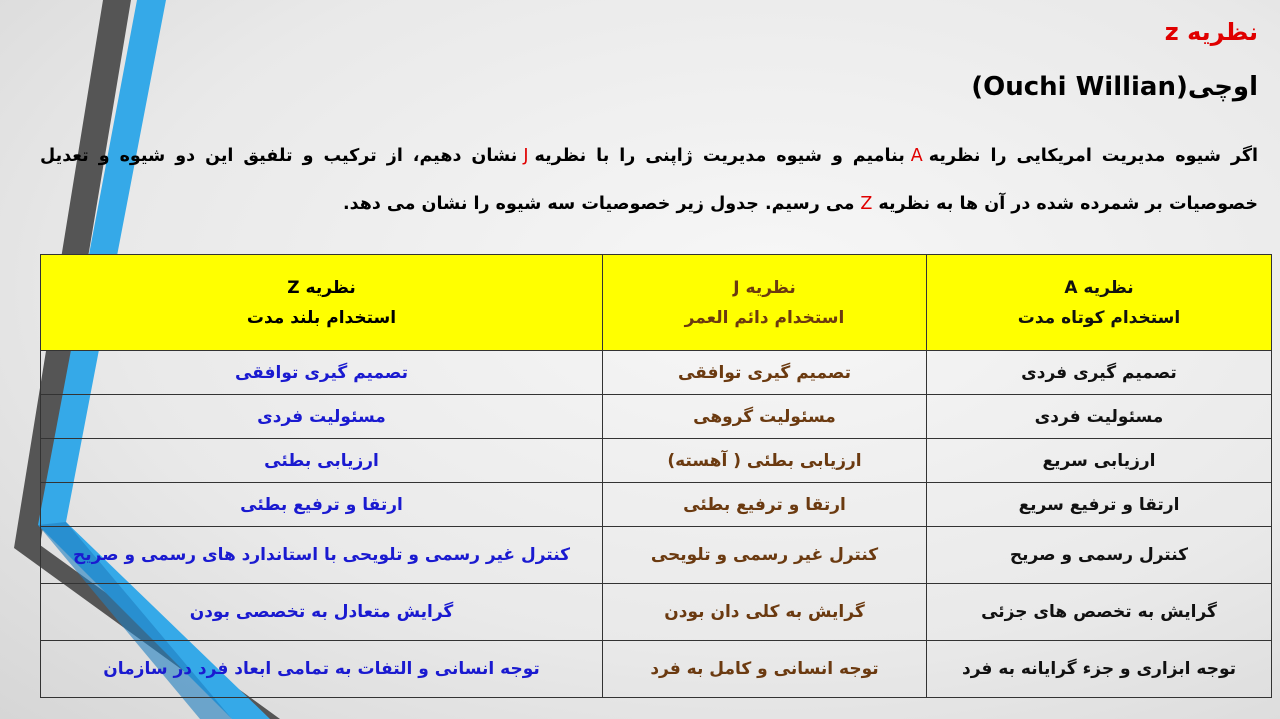 The width and height of the screenshot is (1280, 719). What do you see at coordinates (526, 156) in the screenshot?
I see `theory-j-label: J` at bounding box center [526, 156].